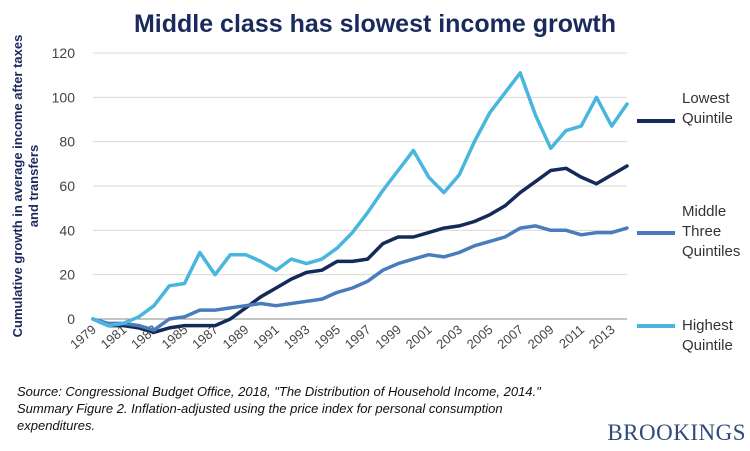 The image size is (750, 451). What do you see at coordinates (64, 97) in the screenshot?
I see `y-tick-label: 100` at bounding box center [64, 97].